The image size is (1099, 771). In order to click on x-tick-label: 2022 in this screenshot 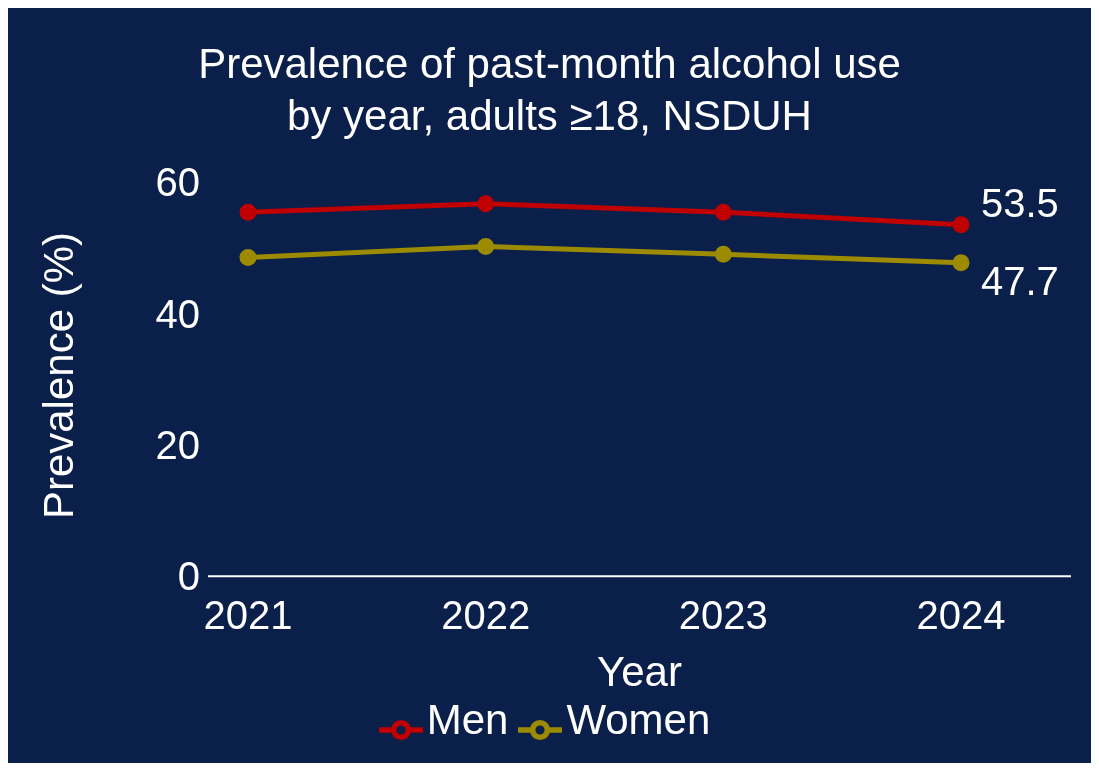, I will do `click(486, 614)`.